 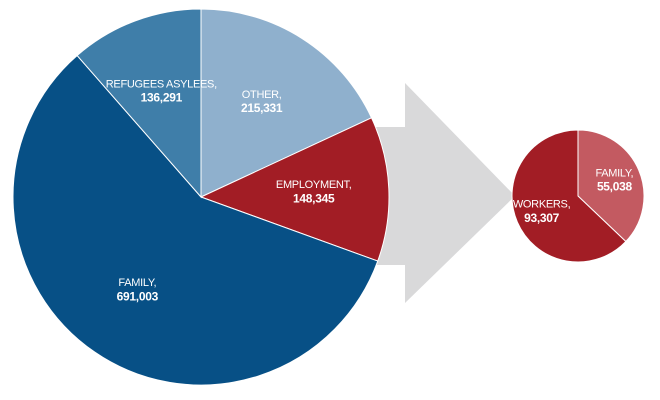 What do you see at coordinates (542, 205) in the screenshot?
I see `slice-label: WORKERS,` at bounding box center [542, 205].